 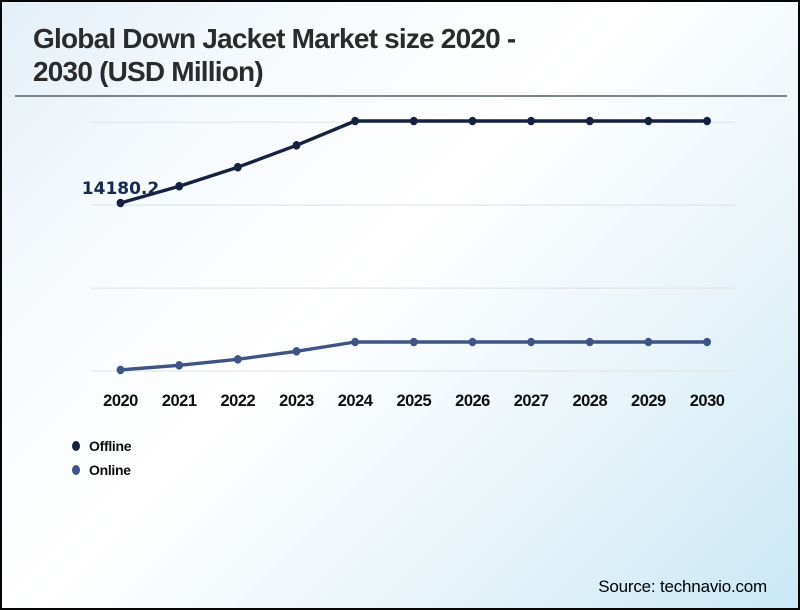 What do you see at coordinates (682, 586) in the screenshot?
I see `source-text: Source: technavio.com` at bounding box center [682, 586].